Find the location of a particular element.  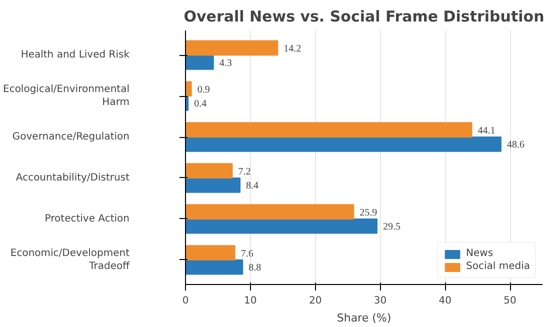

y-tick-label: Protective Action is located at coordinates (87, 218).